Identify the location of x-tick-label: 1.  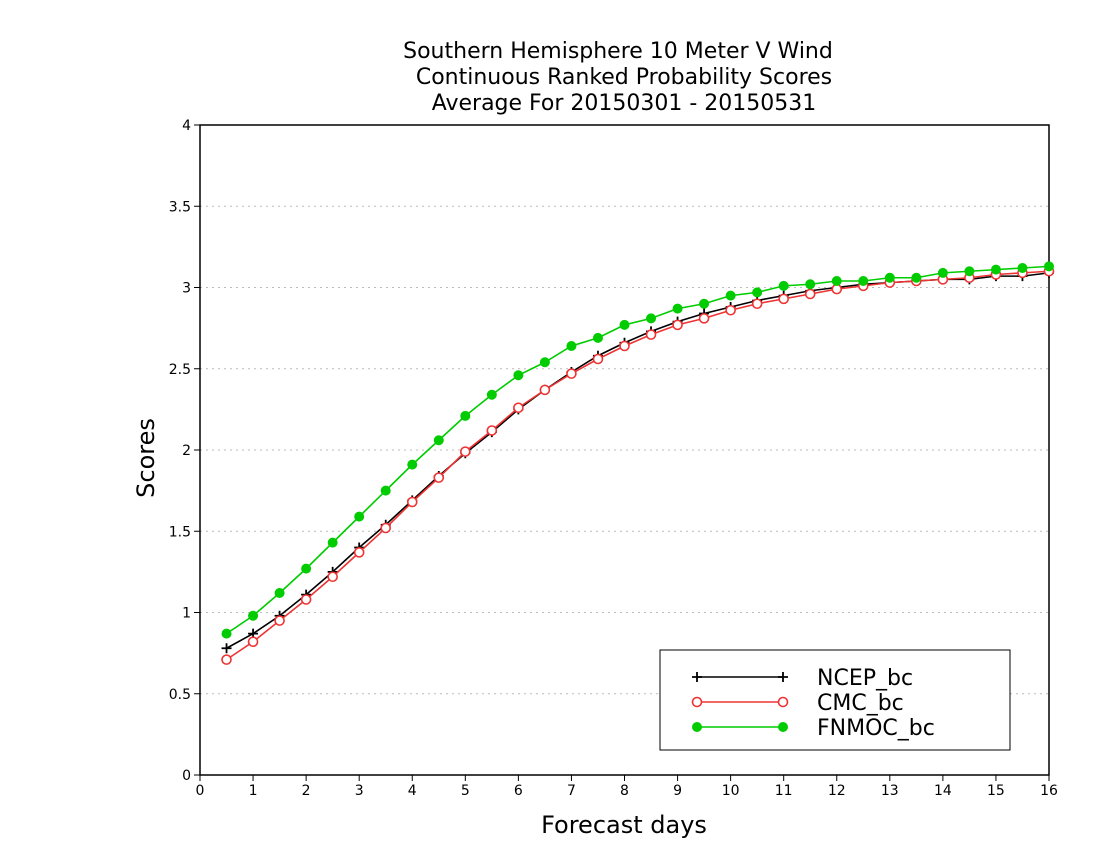
(253, 791).